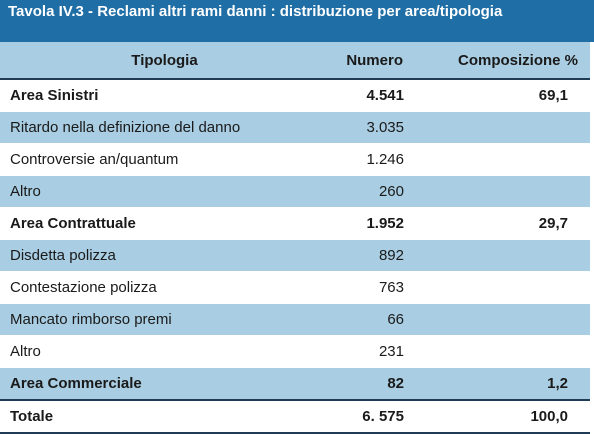  I want to click on table-cell: 3.035, so click(367, 127).